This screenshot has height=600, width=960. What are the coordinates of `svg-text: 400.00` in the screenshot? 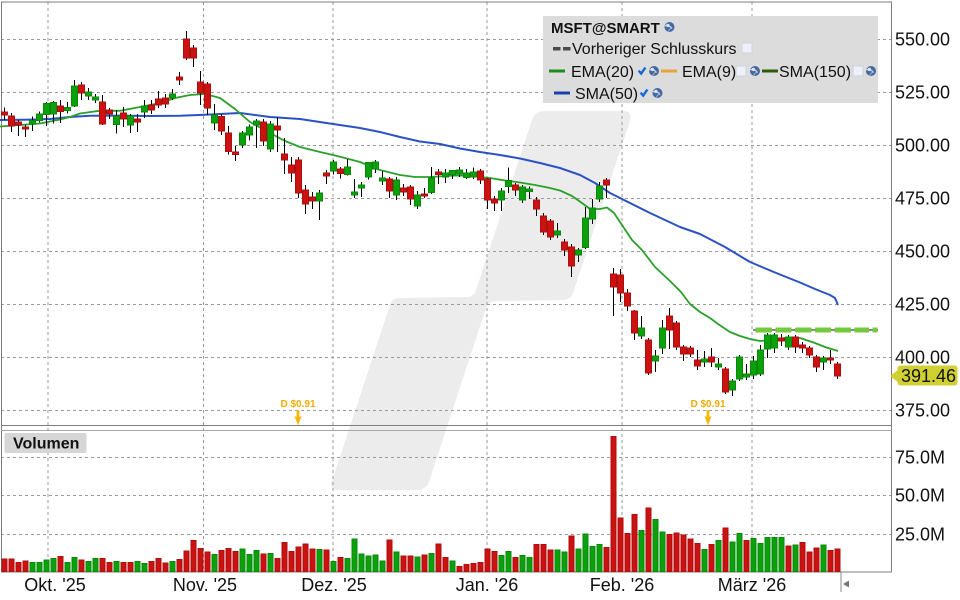 It's located at (922, 358).